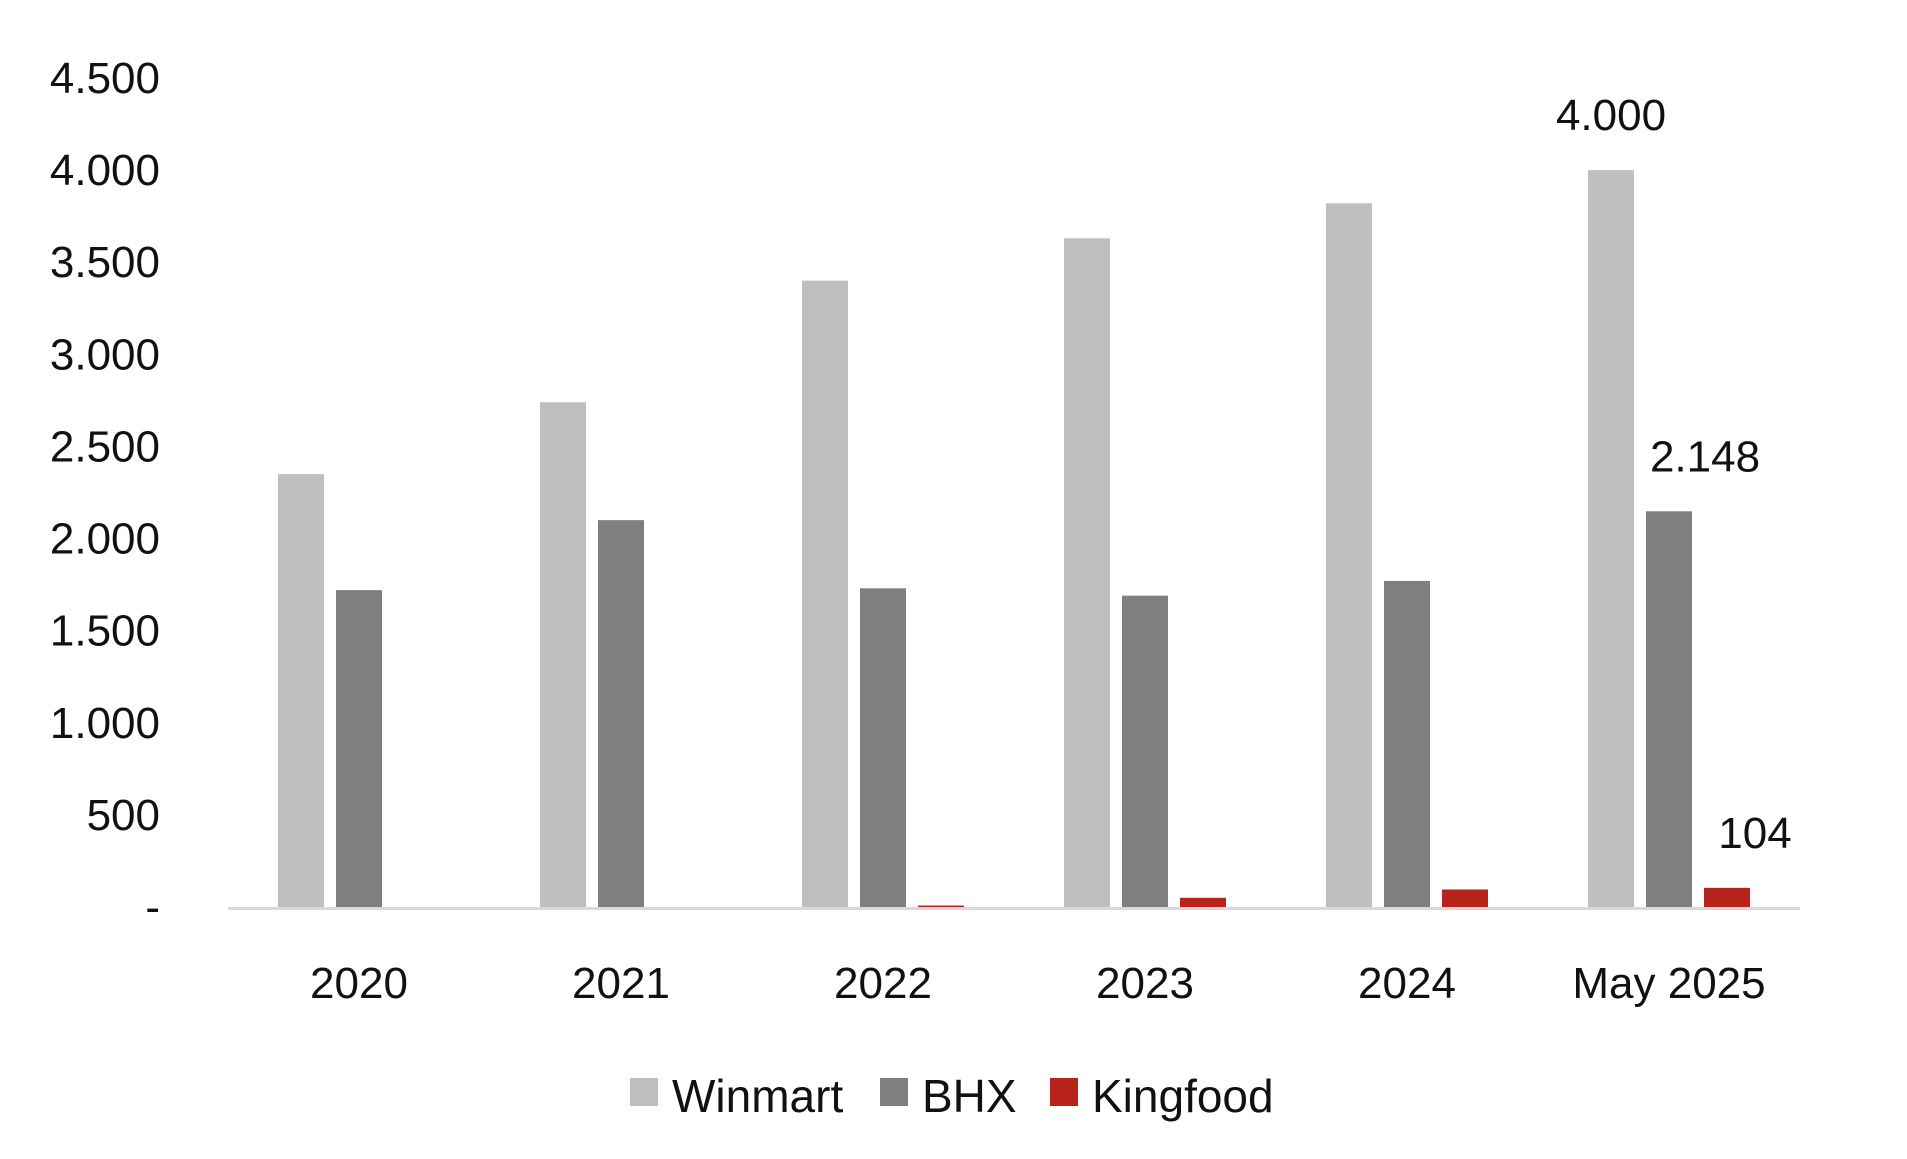 The image size is (1907, 1159). Describe the element at coordinates (123, 815) in the screenshot. I see `y-tick-label: 500` at that location.